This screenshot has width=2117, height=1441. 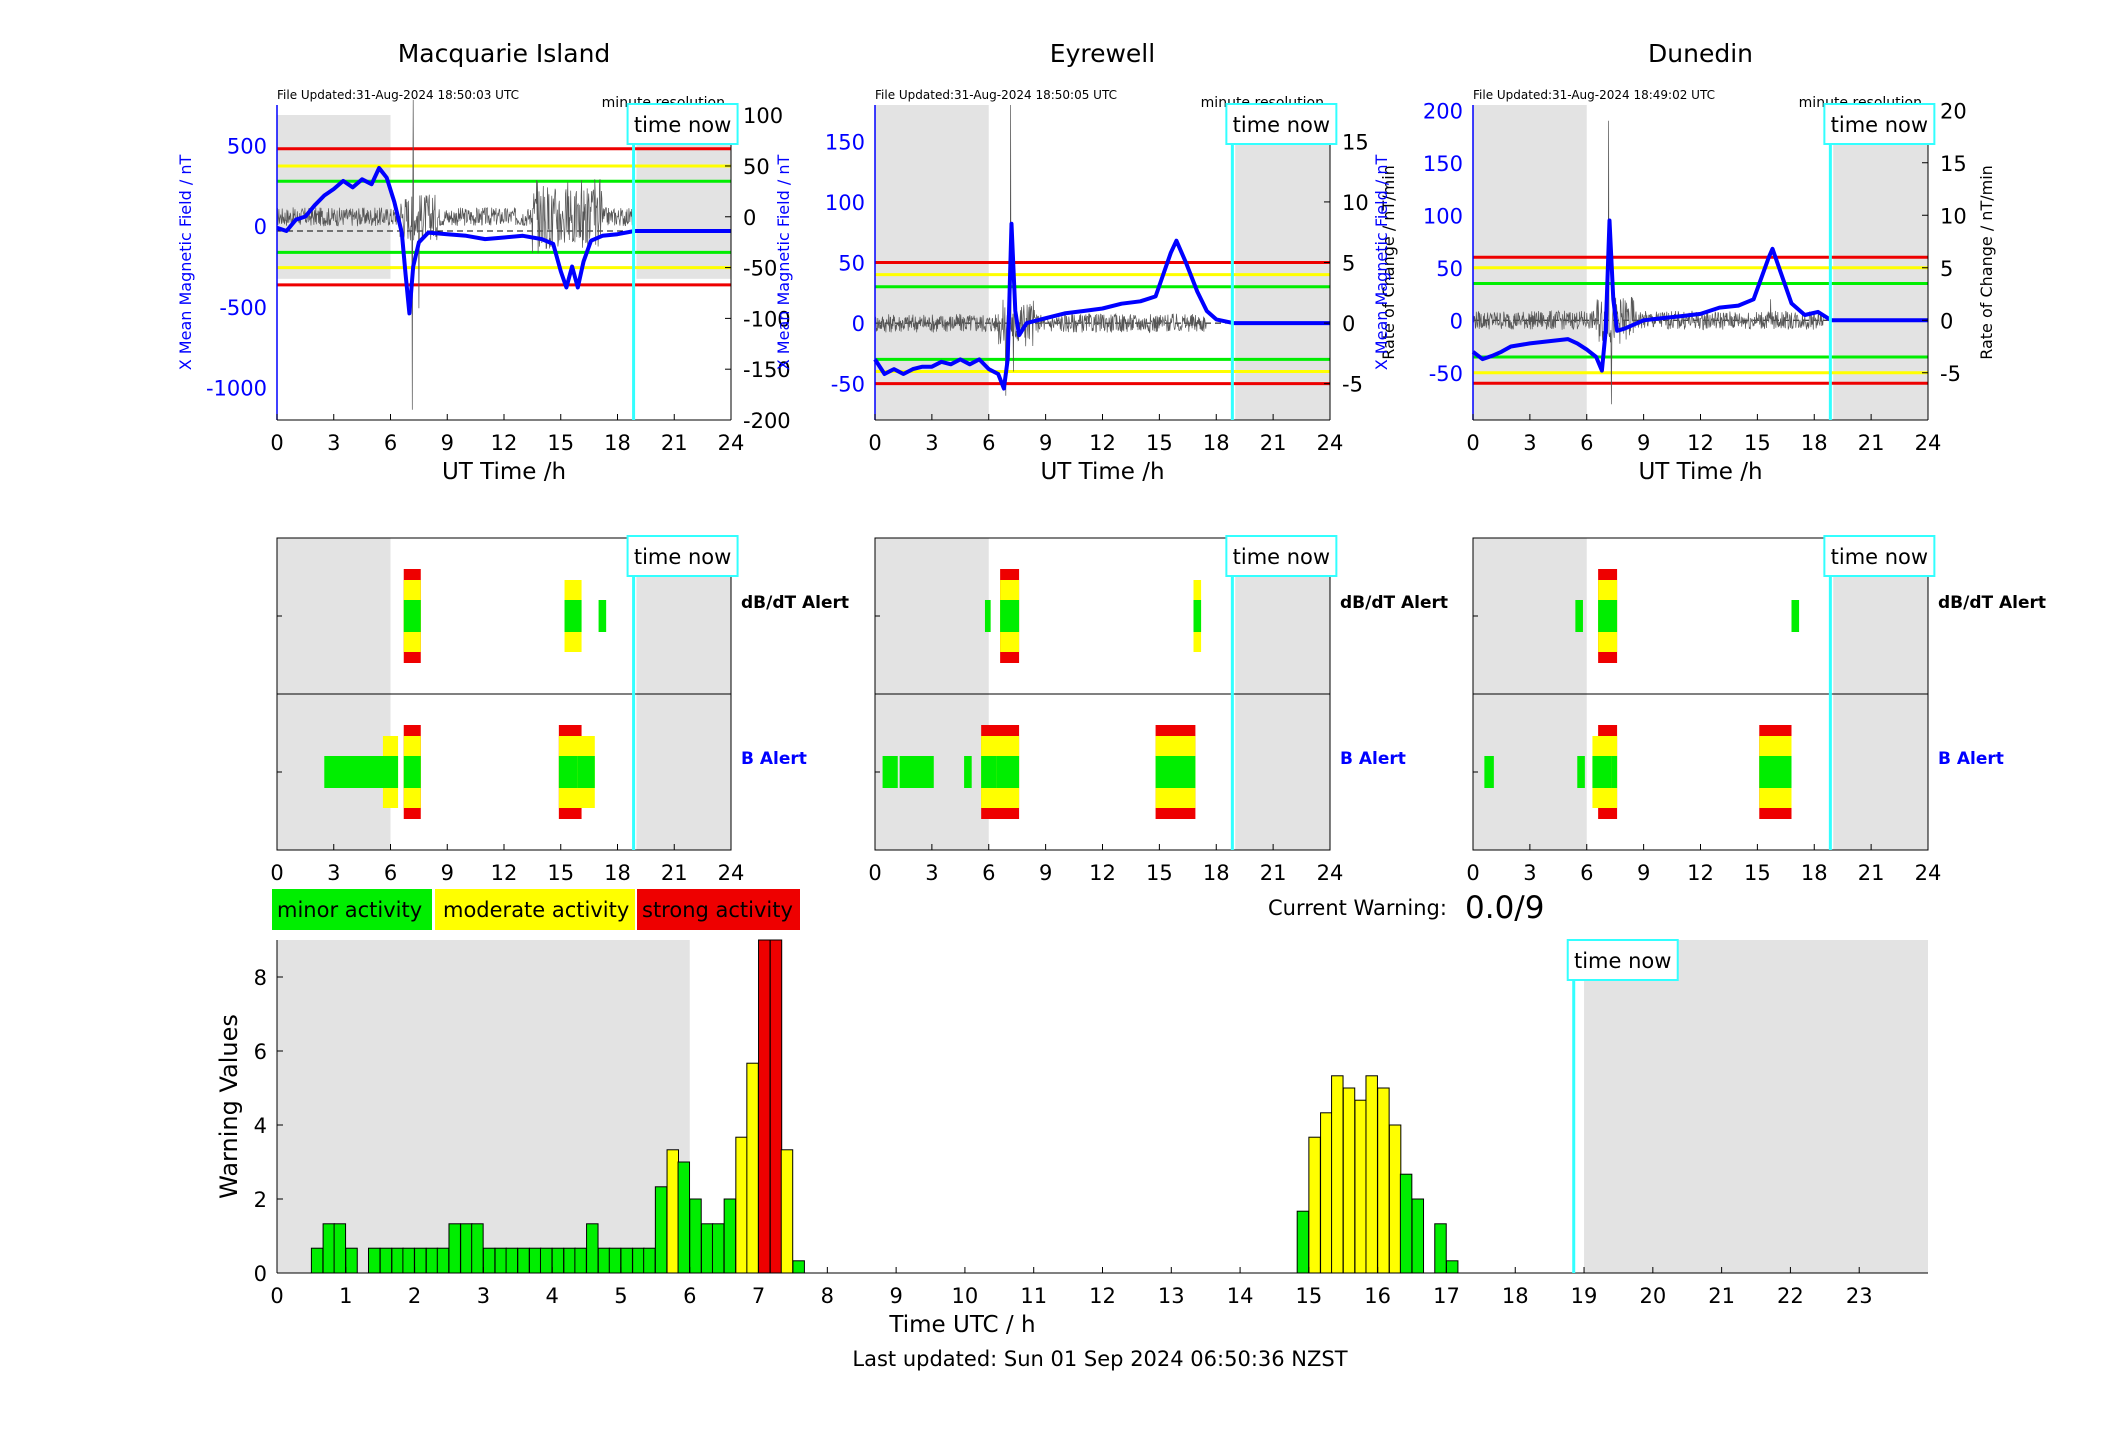 I want to click on y-right-tick-label: 5, so click(x=1946, y=269).